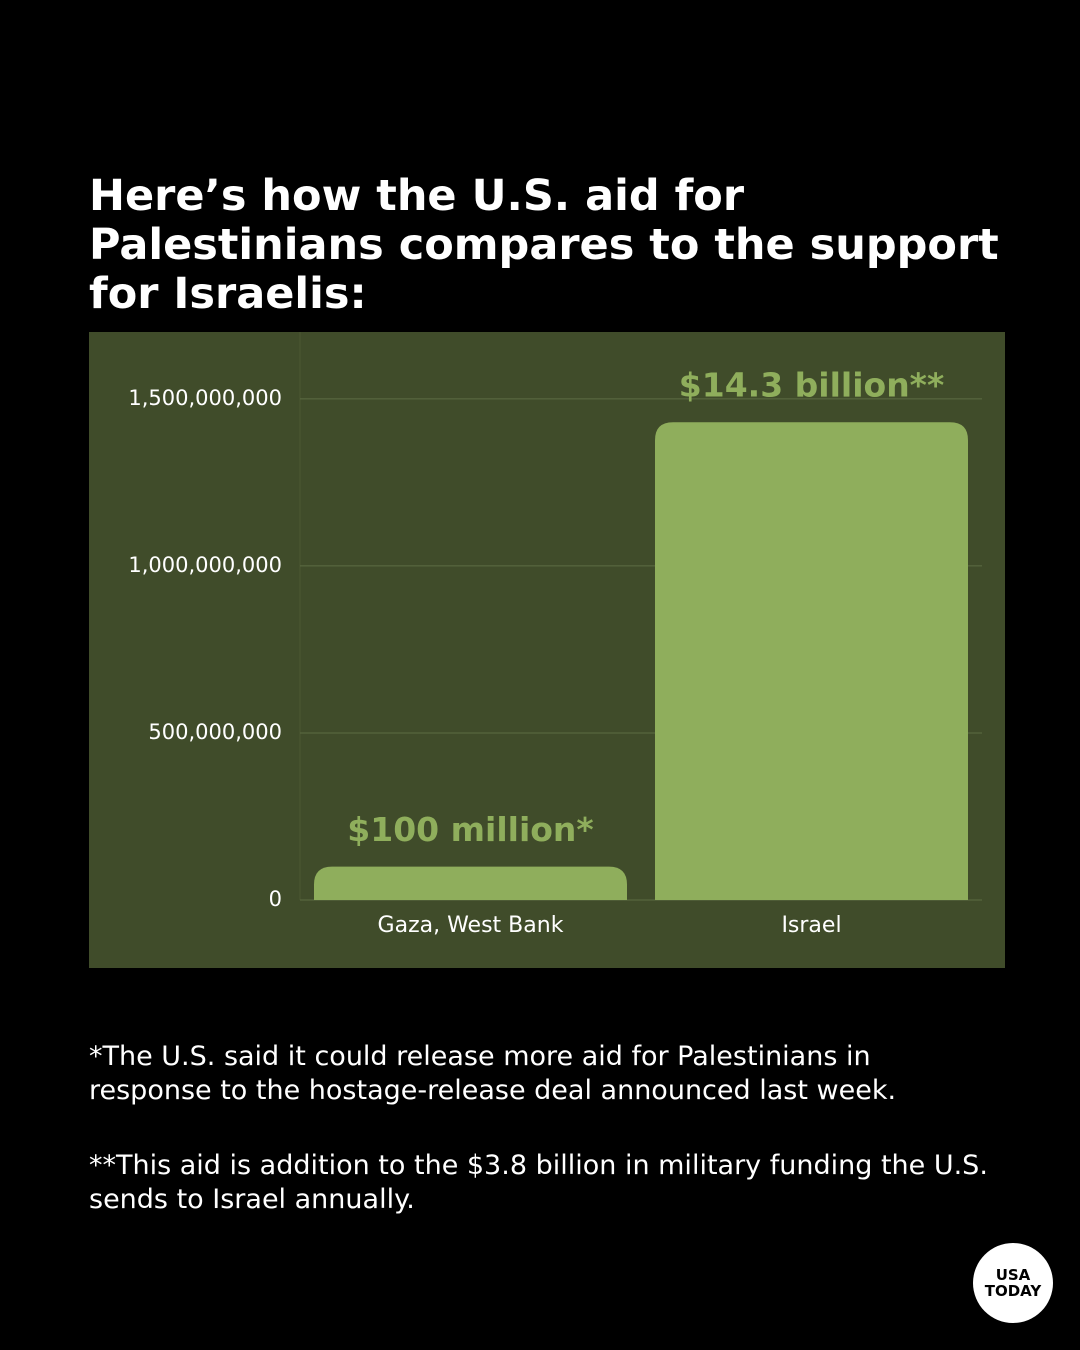 The width and height of the screenshot is (1080, 1350). I want to click on x-tick-label: Israel, so click(811, 925).